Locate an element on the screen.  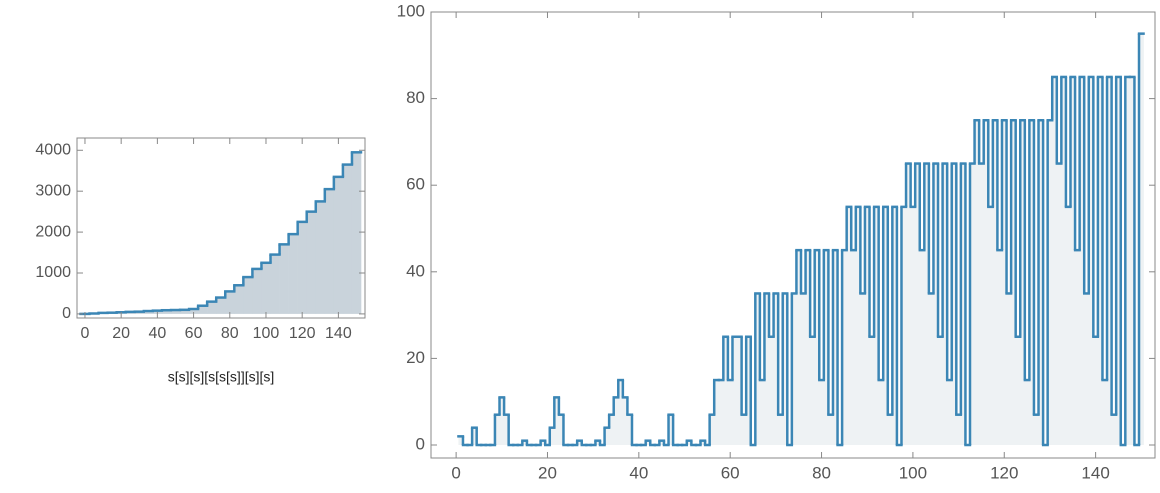
y-tick-label: 100 is located at coordinates (411, 10).